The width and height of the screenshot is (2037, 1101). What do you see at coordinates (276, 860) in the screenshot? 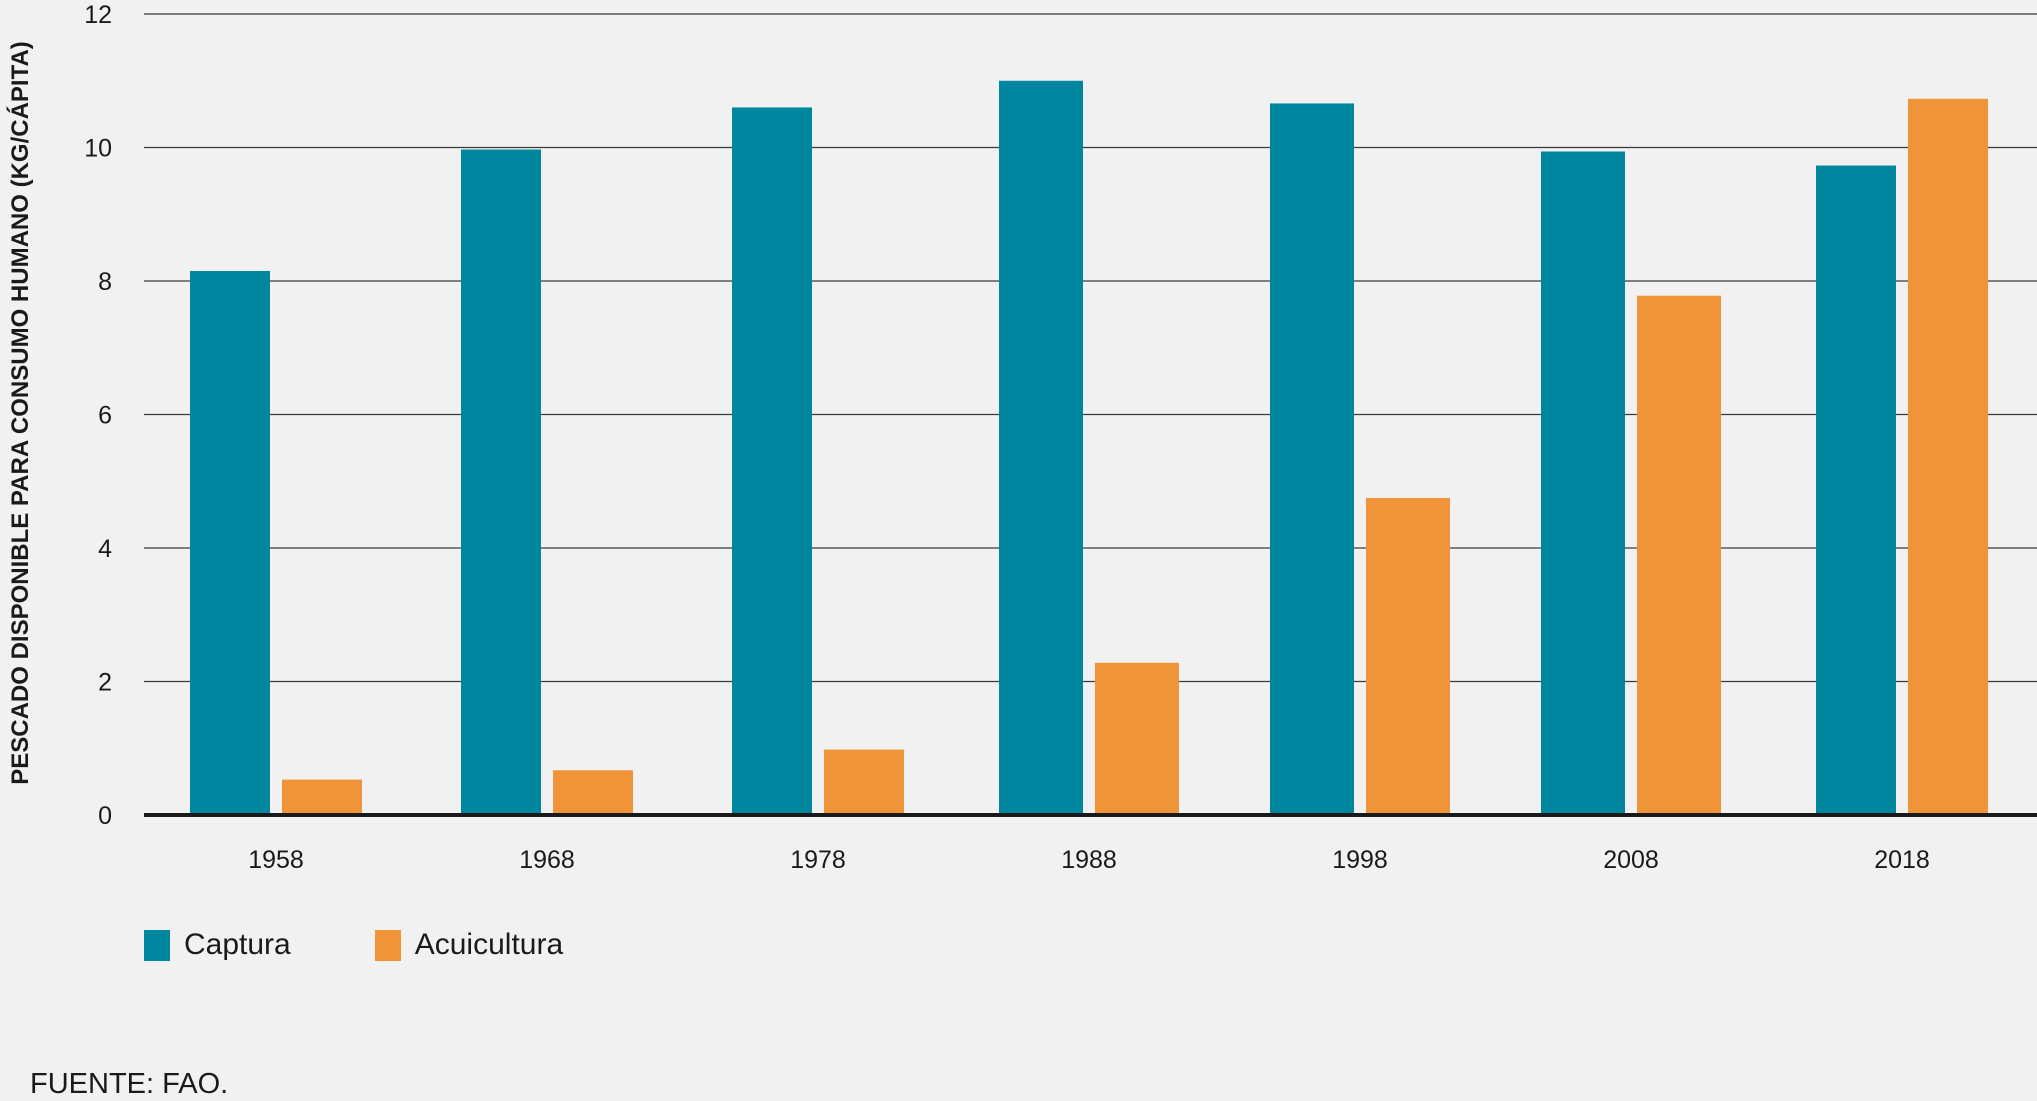
I see `x-tick-label: 1958` at bounding box center [276, 860].